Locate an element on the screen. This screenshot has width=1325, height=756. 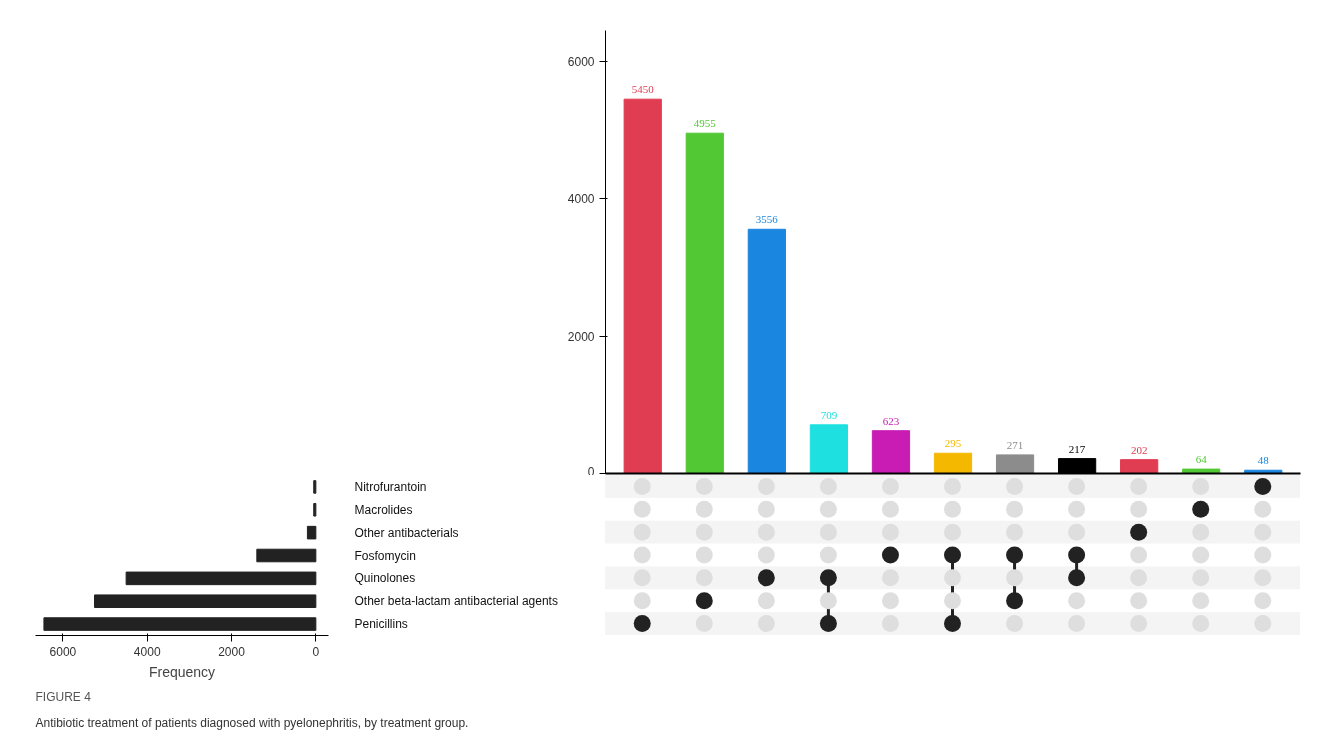
data-label: 709 is located at coordinates (829, 414).